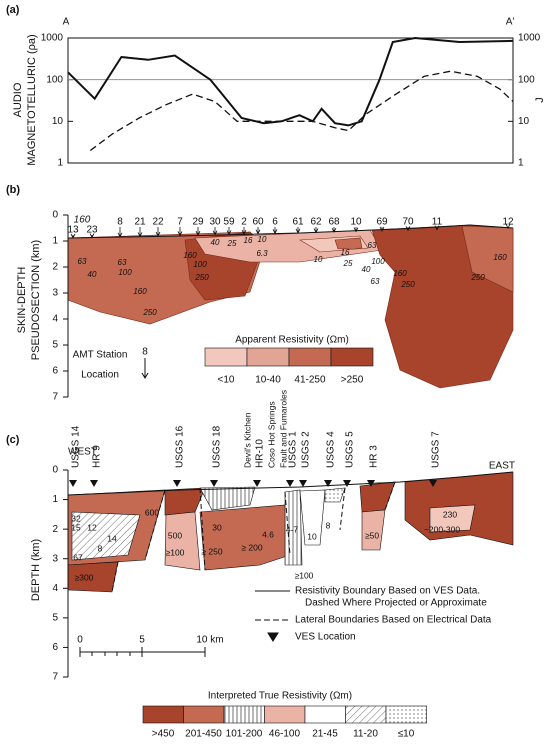  Describe the element at coordinates (258, 222) in the screenshot. I see `station-label: 60` at that location.